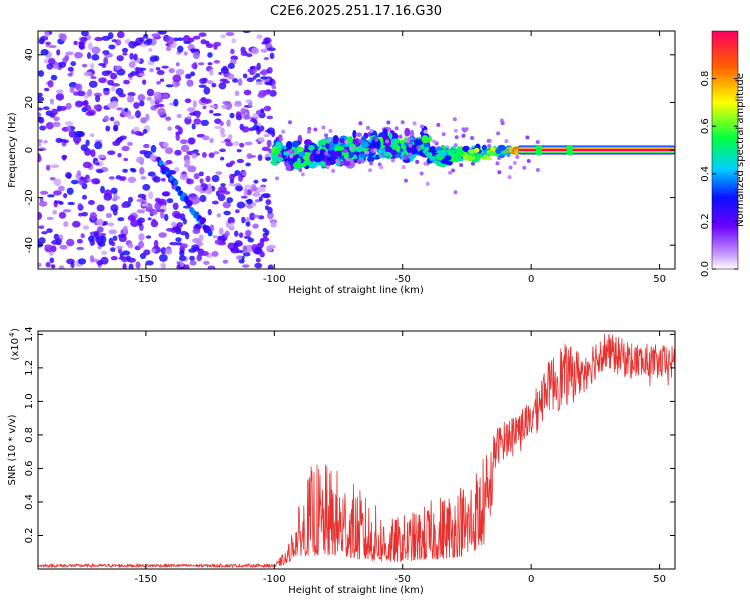 The image size is (750, 600). What do you see at coordinates (356, 590) in the screenshot?
I see `snr-x-label: Height of straight line (km)` at bounding box center [356, 590].